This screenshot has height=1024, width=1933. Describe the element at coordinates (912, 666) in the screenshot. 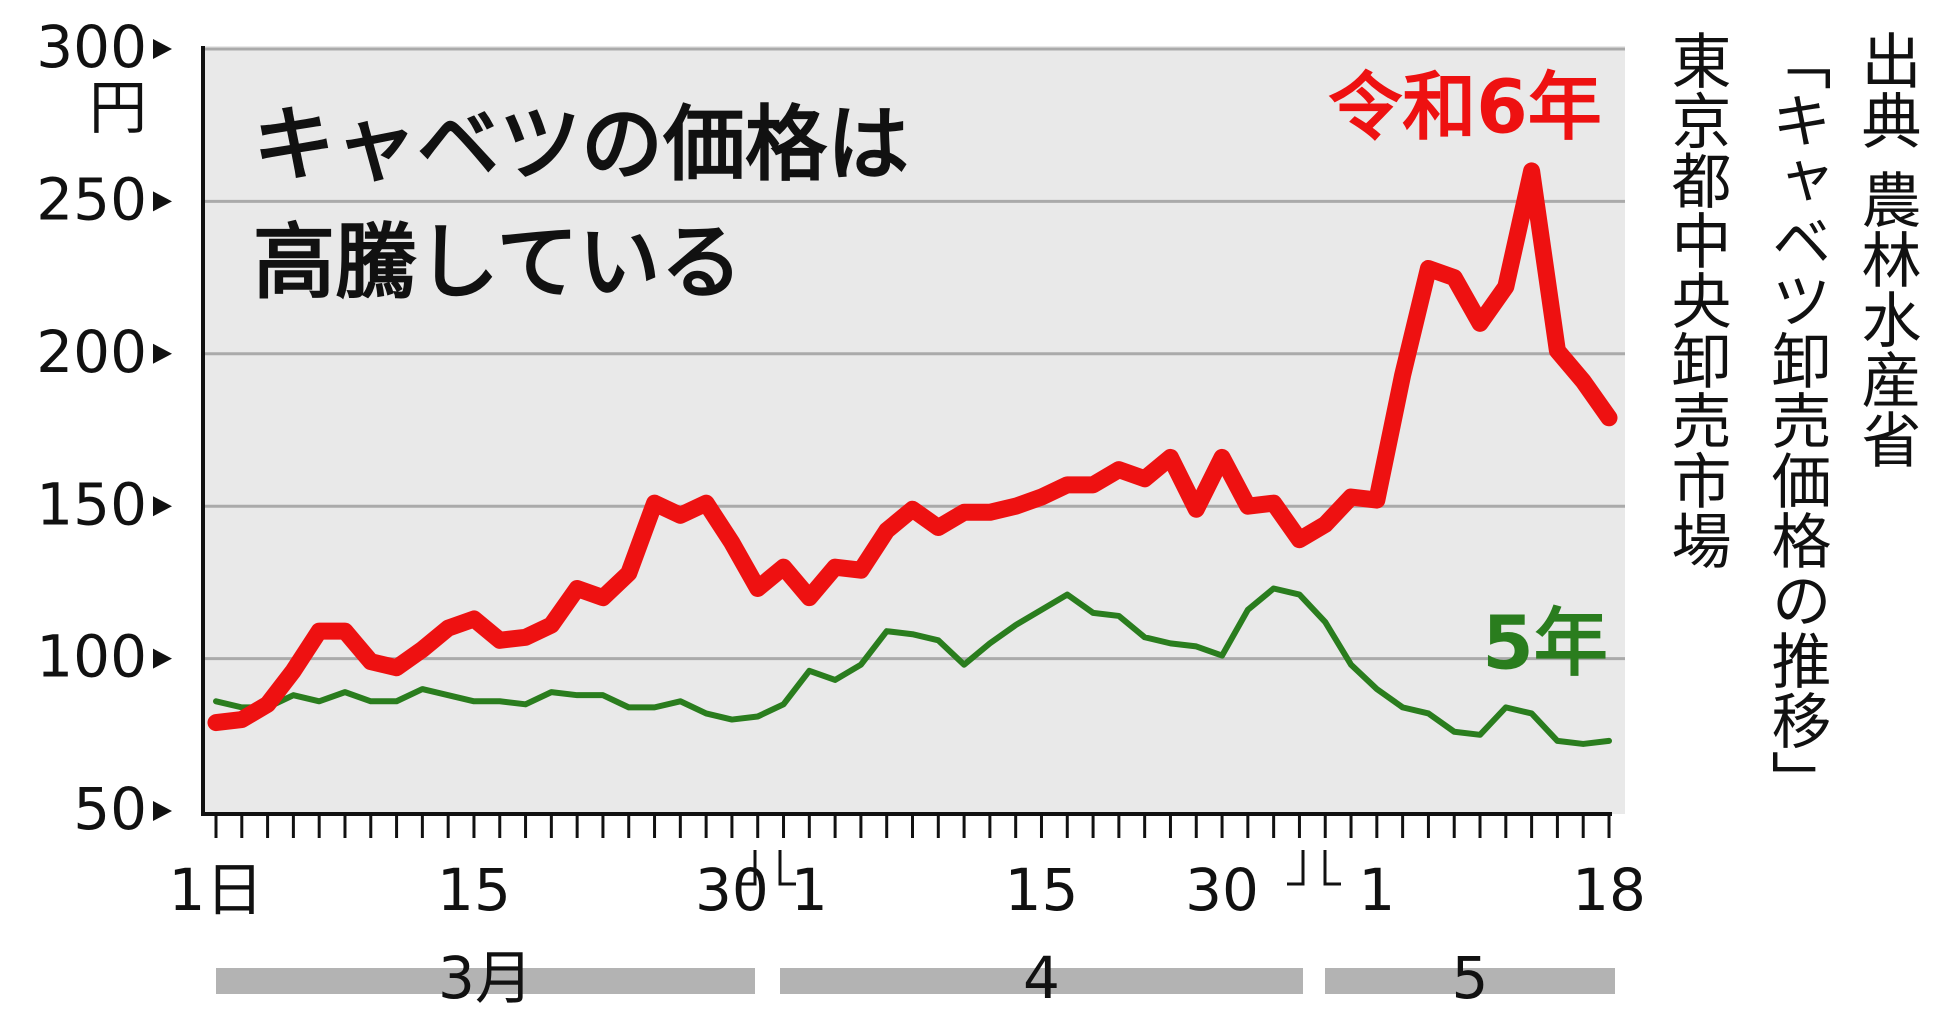

I see `series-line` at that location.